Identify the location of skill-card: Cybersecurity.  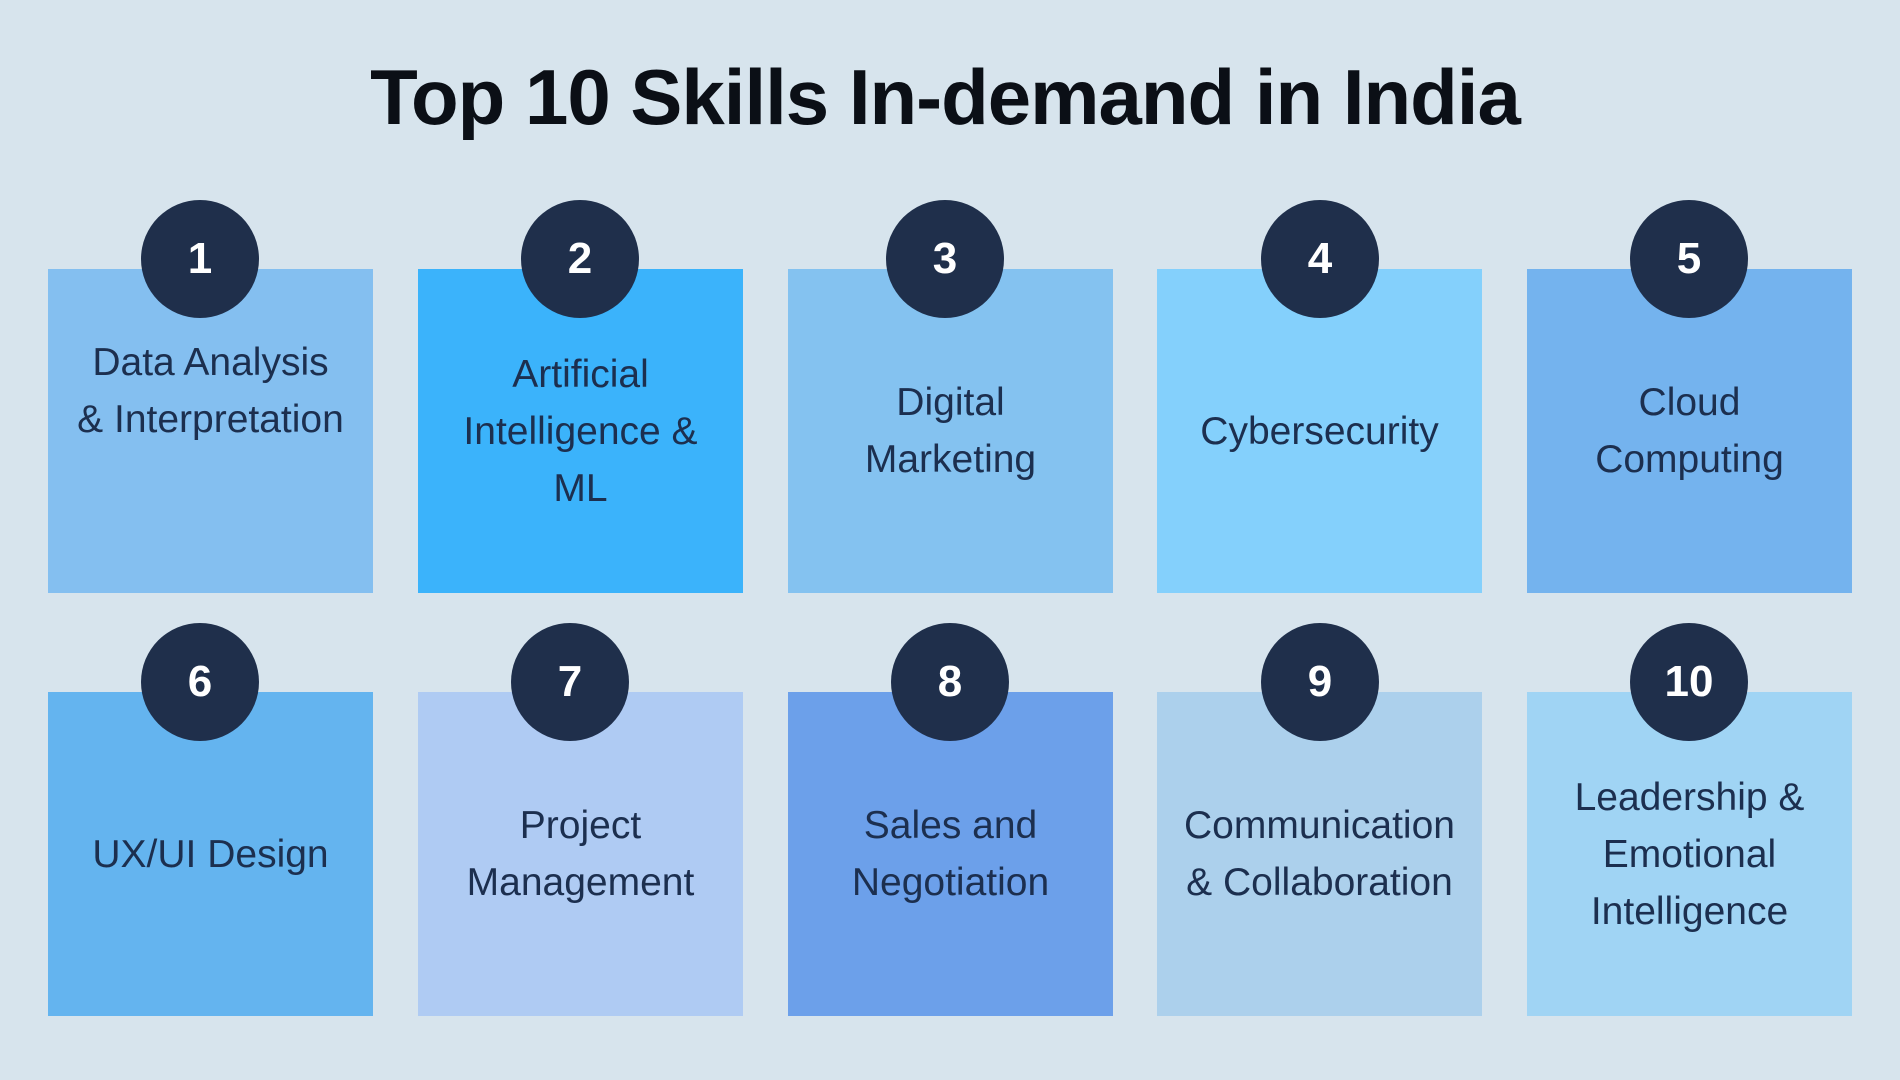
(1319, 431).